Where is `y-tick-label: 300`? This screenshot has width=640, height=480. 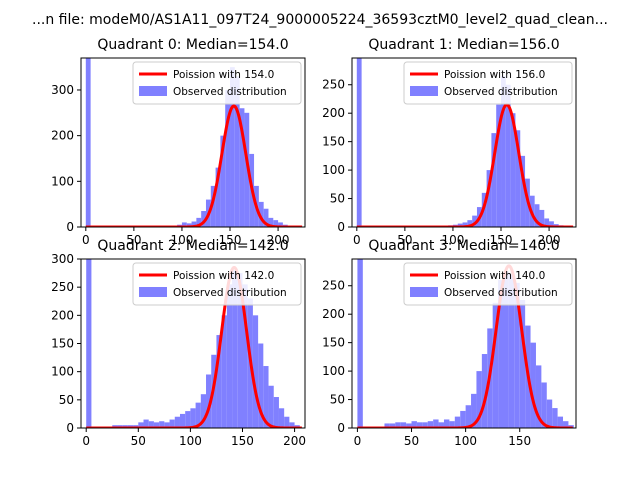 y-tick-label: 300 is located at coordinates (62, 259).